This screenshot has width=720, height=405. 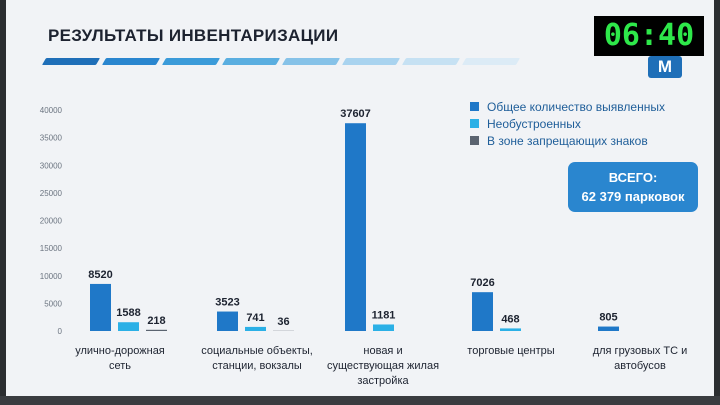 I want to click on legend-label: В зоне запрещающих знаков, so click(x=567, y=140).